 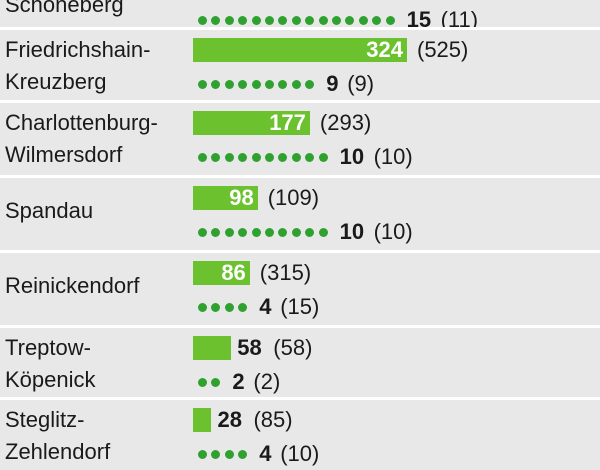 What do you see at coordinates (287, 122) in the screenshot?
I see `bar-value-label: 177` at bounding box center [287, 122].